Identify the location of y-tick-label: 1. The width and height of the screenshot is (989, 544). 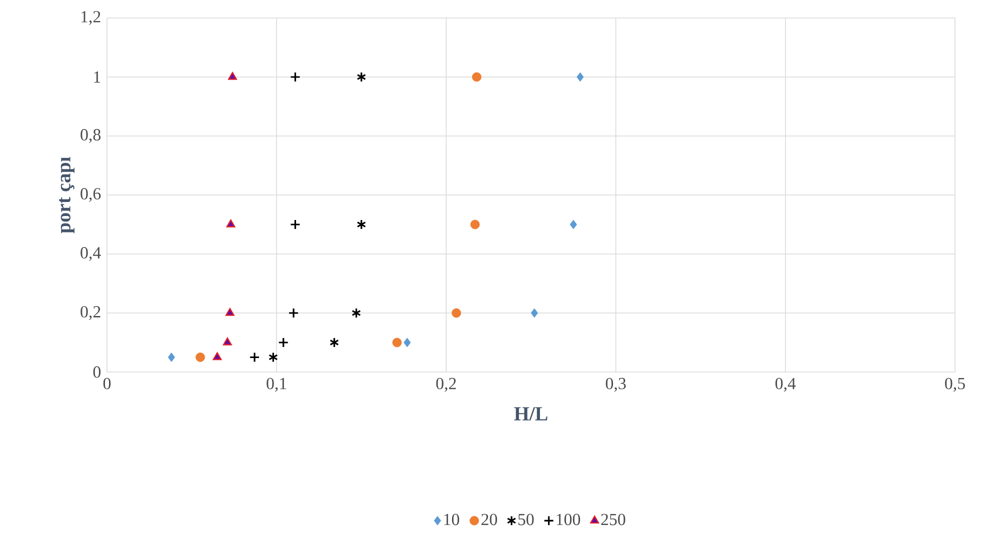
(97, 77).